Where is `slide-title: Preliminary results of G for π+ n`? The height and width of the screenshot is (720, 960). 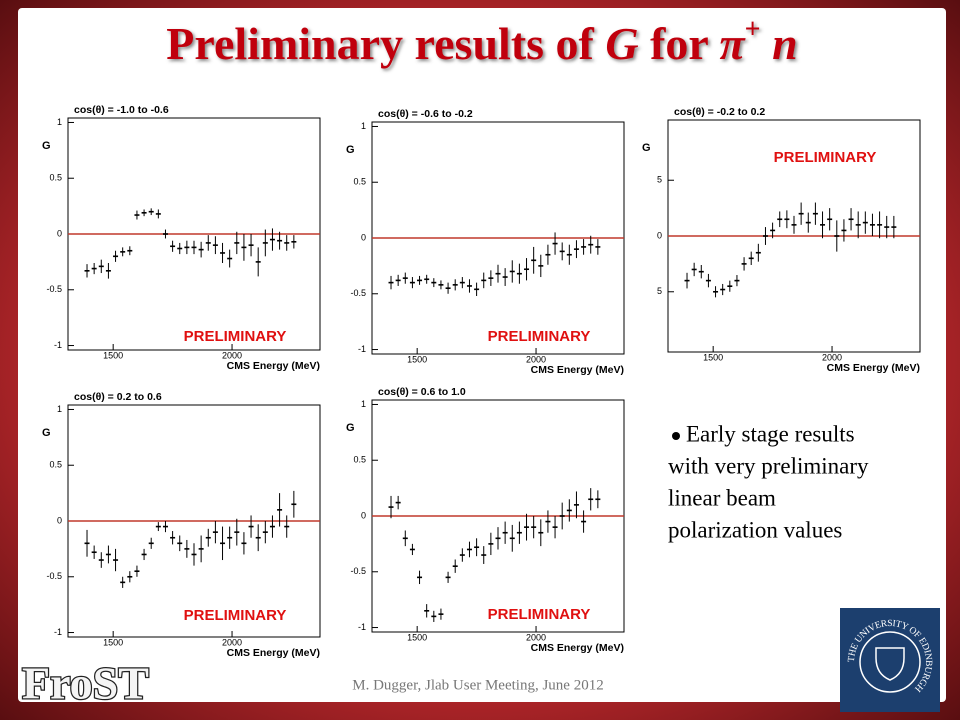 slide-title: Preliminary results of G for π+ n is located at coordinates (481, 41).